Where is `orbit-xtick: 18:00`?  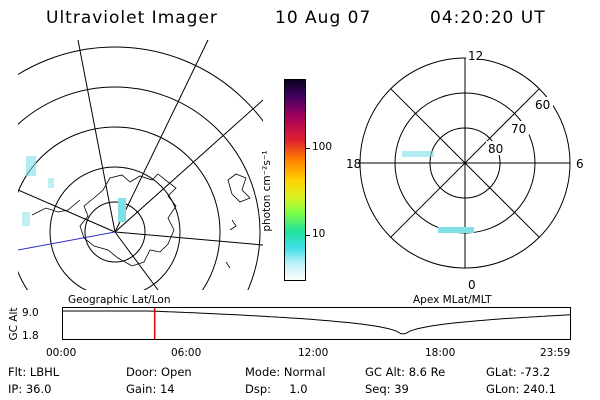
orbit-xtick: 18:00 is located at coordinates (440, 353).